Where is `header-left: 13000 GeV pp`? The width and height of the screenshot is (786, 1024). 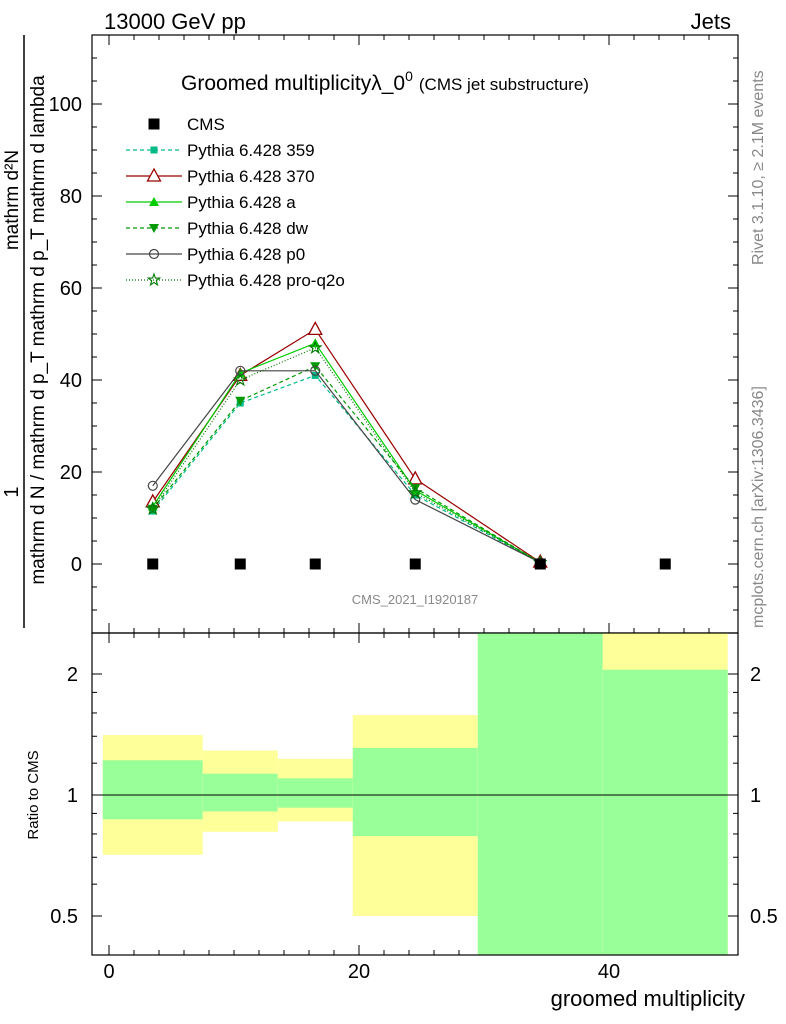
header-left: 13000 GeV pp is located at coordinates (175, 21).